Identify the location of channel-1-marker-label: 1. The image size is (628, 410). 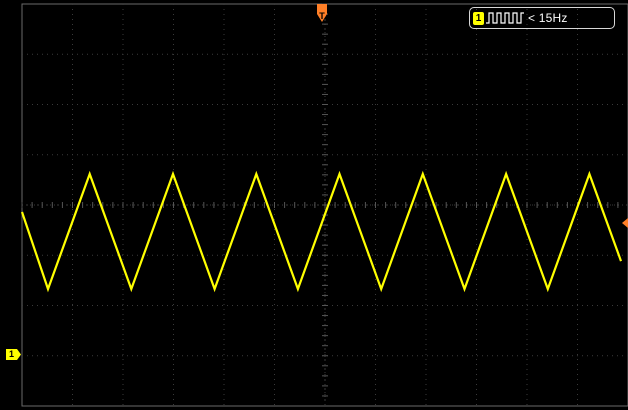
(11, 354).